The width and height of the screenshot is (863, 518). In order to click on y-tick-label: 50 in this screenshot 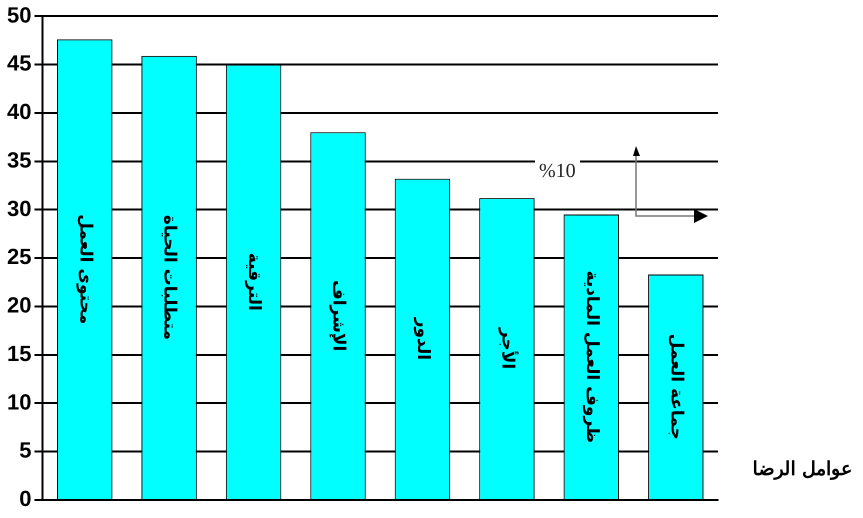, I will do `click(19, 15)`.